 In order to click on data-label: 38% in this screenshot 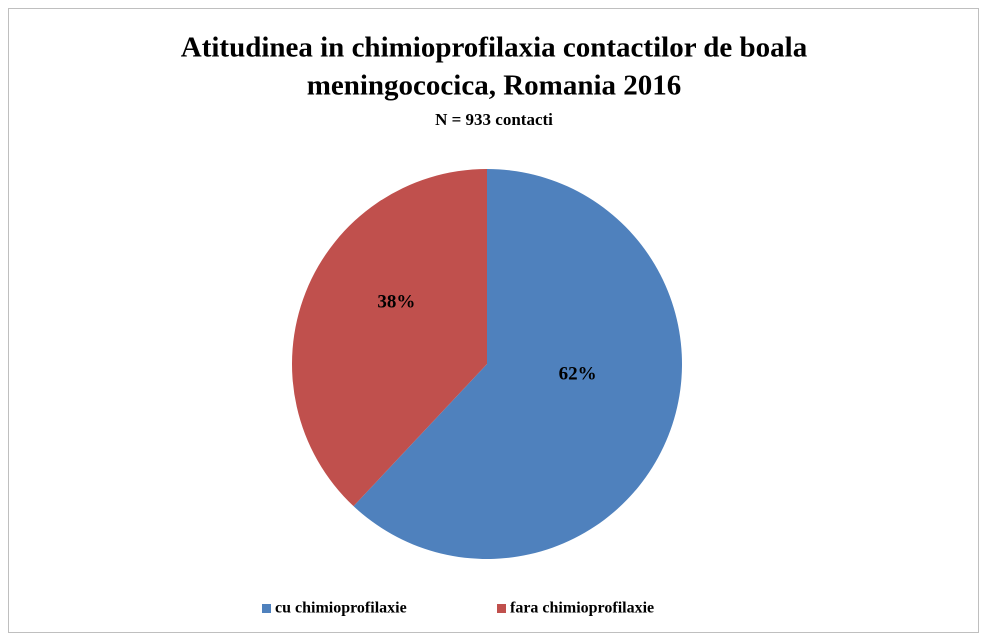, I will do `click(396, 301)`.